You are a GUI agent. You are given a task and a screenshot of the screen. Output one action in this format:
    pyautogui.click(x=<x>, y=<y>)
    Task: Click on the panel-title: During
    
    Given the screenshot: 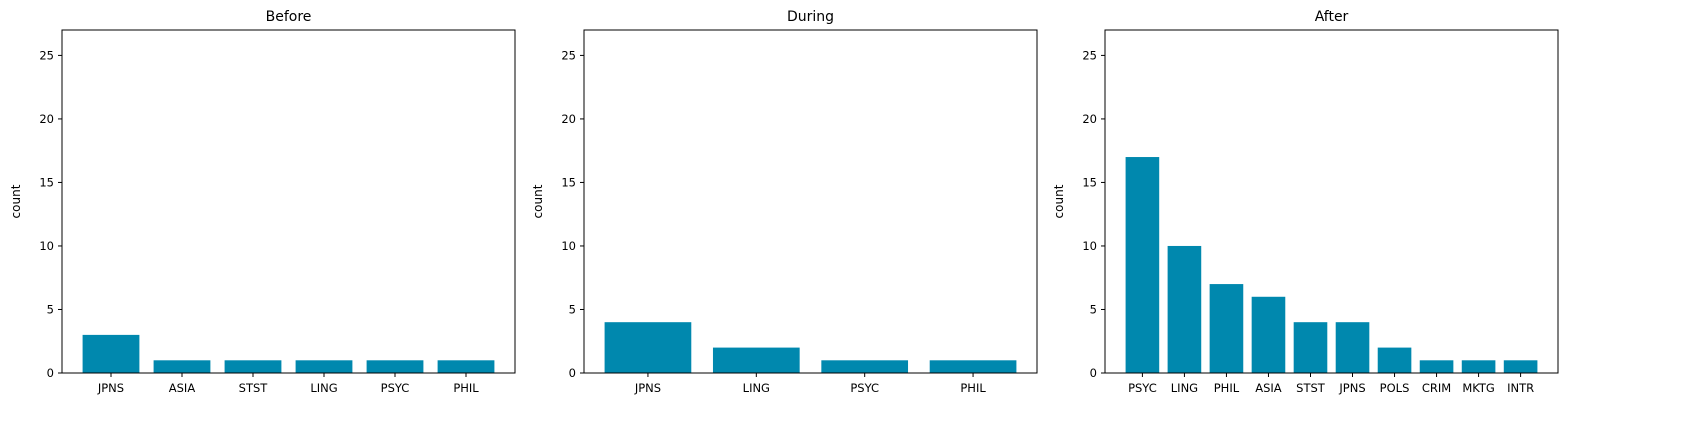 What is the action you would take?
    pyautogui.click(x=810, y=17)
    